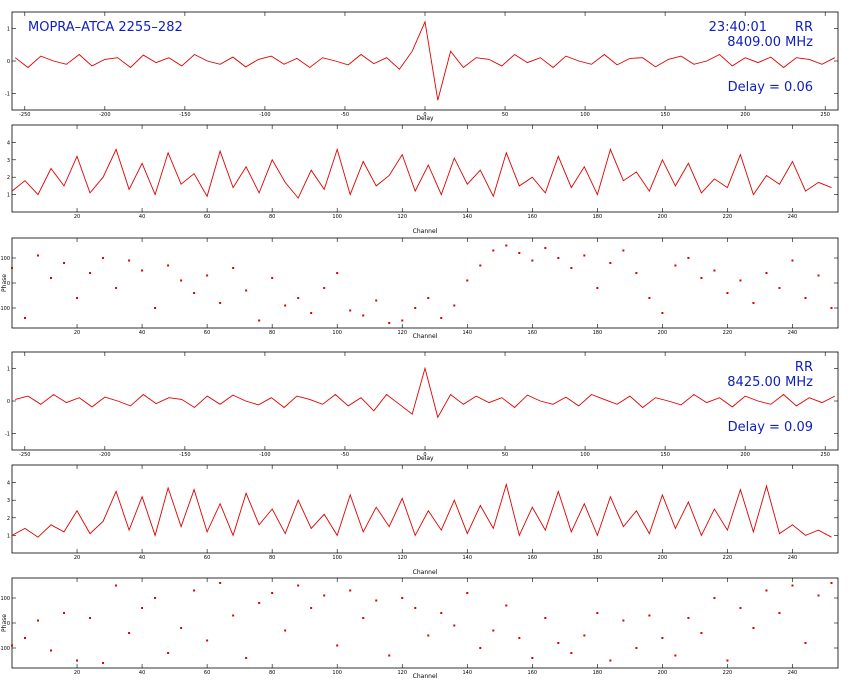 The image size is (850, 680). What do you see at coordinates (8, 484) in the screenshot?
I see `y-tick-label: 4` at bounding box center [8, 484].